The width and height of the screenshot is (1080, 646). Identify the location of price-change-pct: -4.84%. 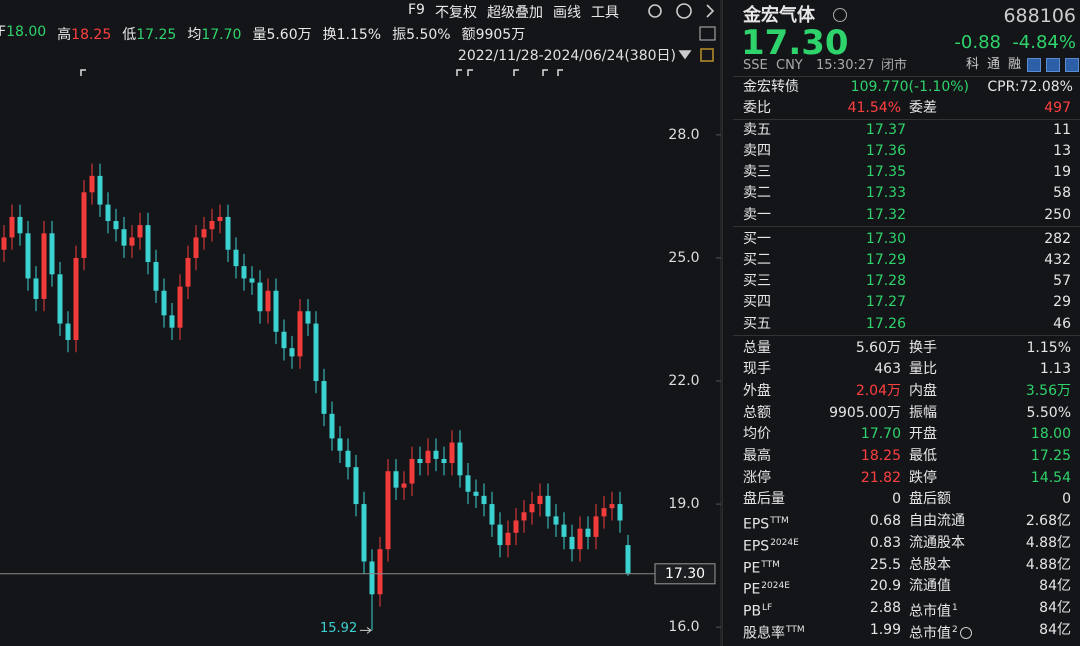
(1044, 42).